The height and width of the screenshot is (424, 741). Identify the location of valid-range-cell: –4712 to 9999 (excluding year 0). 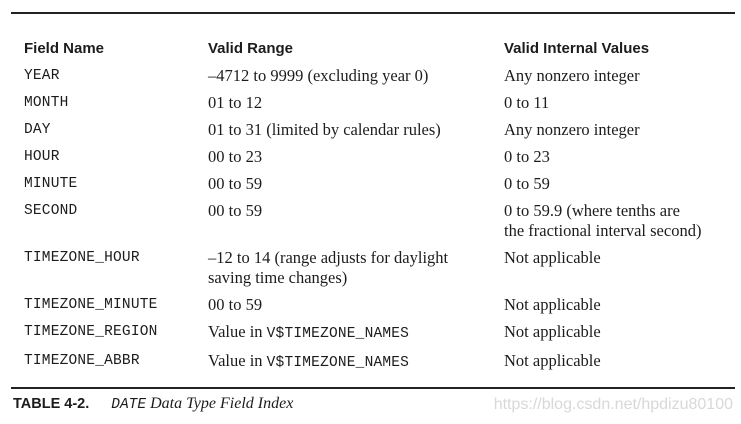
(318, 75).